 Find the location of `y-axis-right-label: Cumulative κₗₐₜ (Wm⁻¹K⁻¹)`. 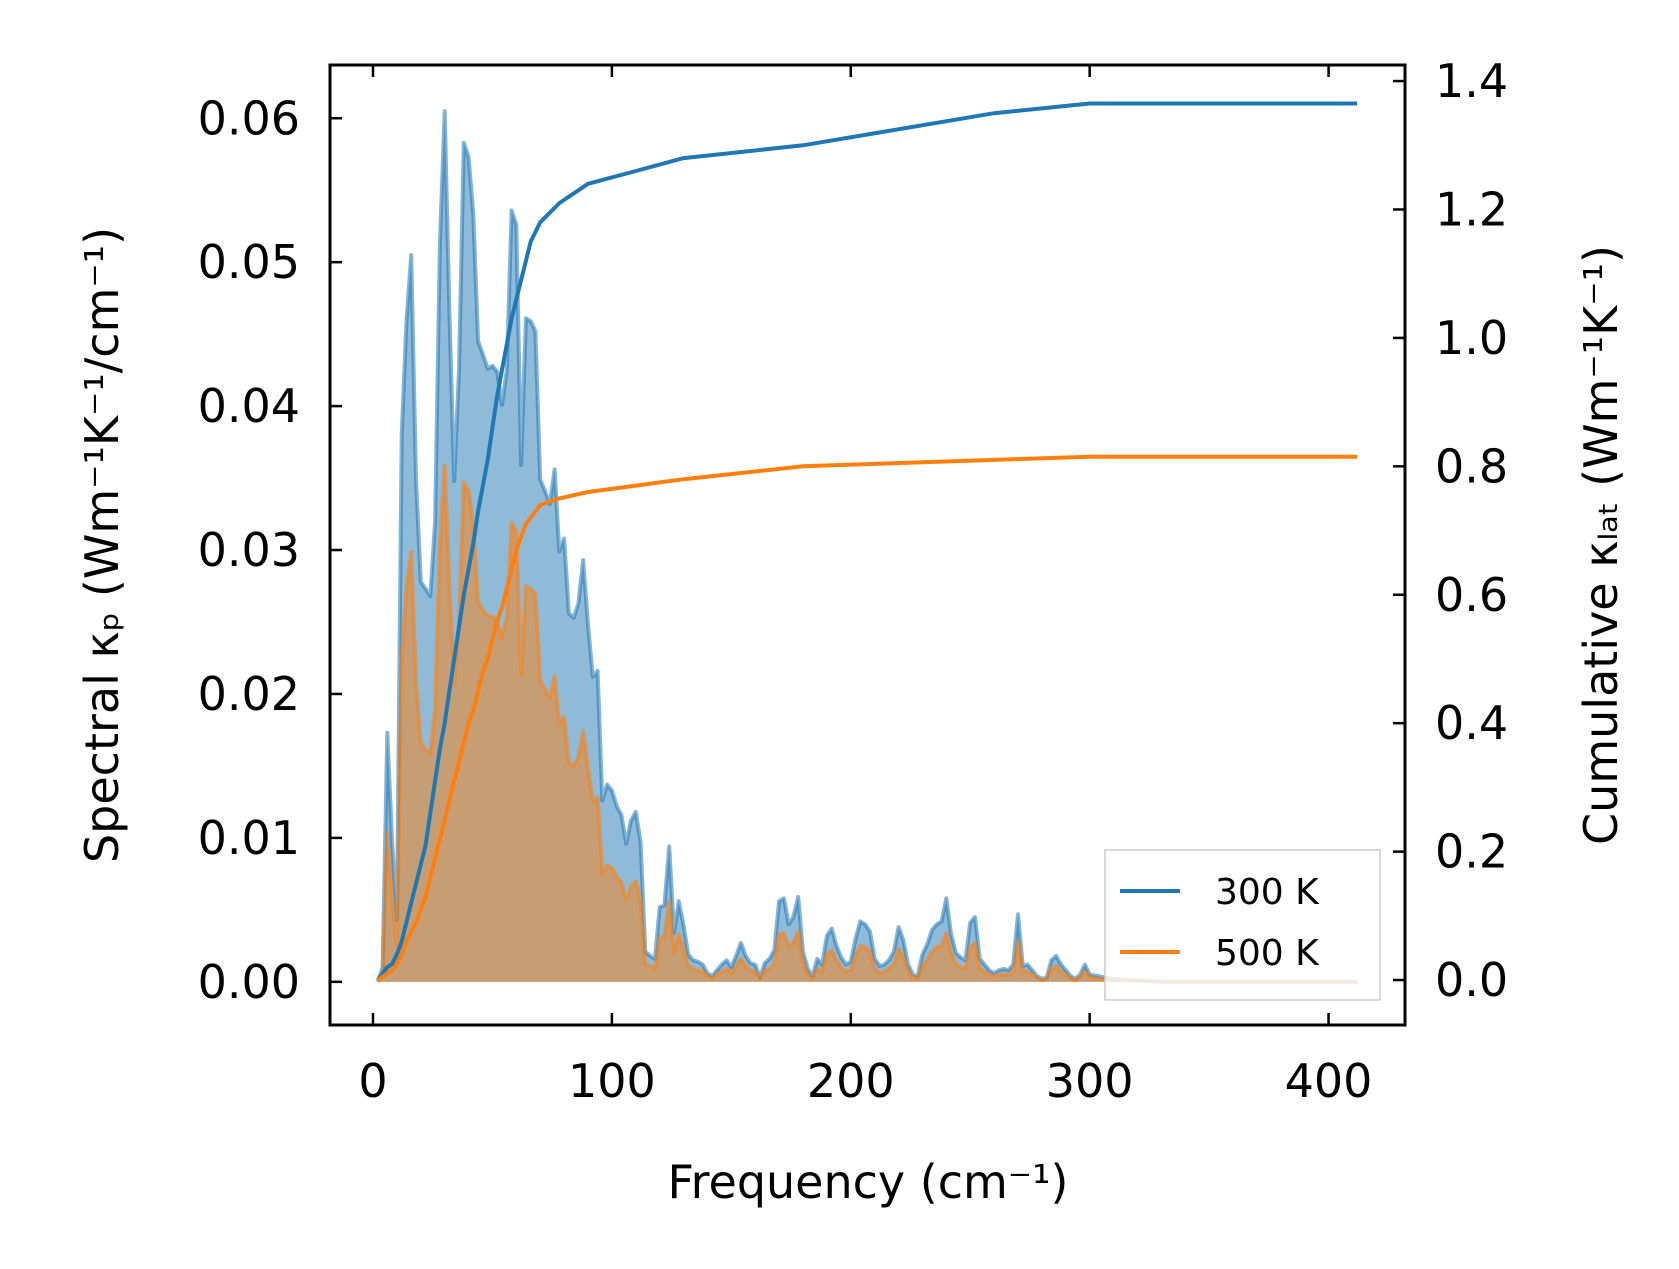

y-axis-right-label: Cumulative κₗₐₜ (Wm⁻¹K⁻¹) is located at coordinates (1601, 545).